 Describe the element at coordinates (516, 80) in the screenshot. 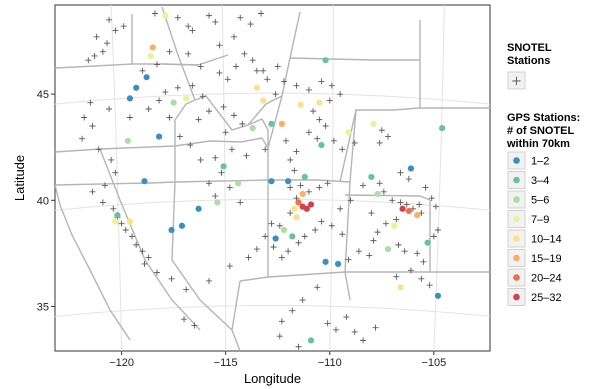

I see `snotel-legend-key` at that location.